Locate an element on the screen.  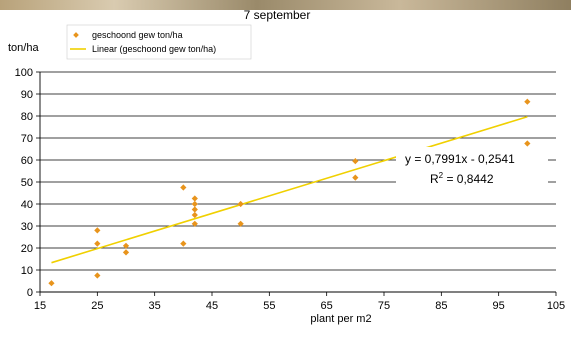
x-tick-label: 55 is located at coordinates (269, 306).